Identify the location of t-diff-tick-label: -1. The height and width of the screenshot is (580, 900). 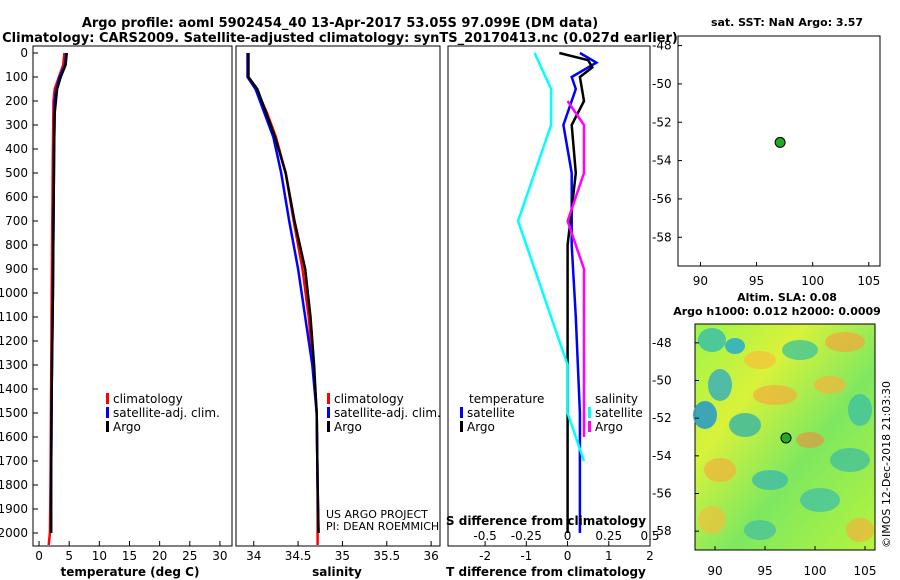
(526, 556).